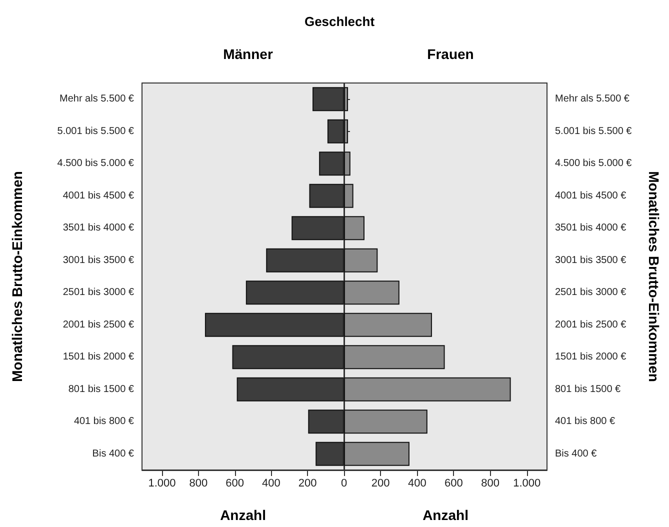  I want to click on x-tick-label: 0, so click(344, 484).